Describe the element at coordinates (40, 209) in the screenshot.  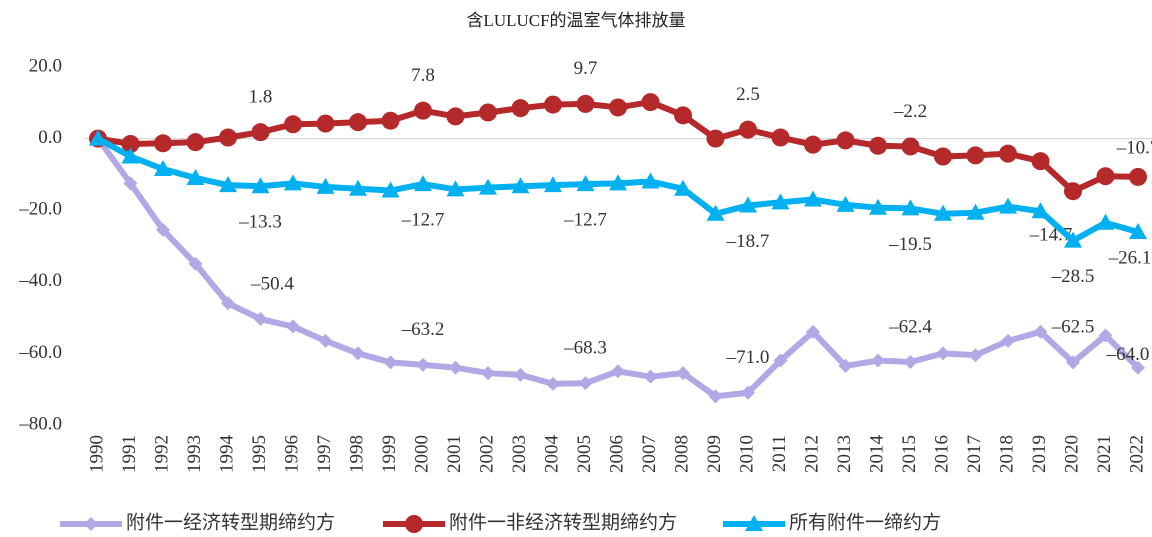
I see `y-tick-label: –20.0` at that location.